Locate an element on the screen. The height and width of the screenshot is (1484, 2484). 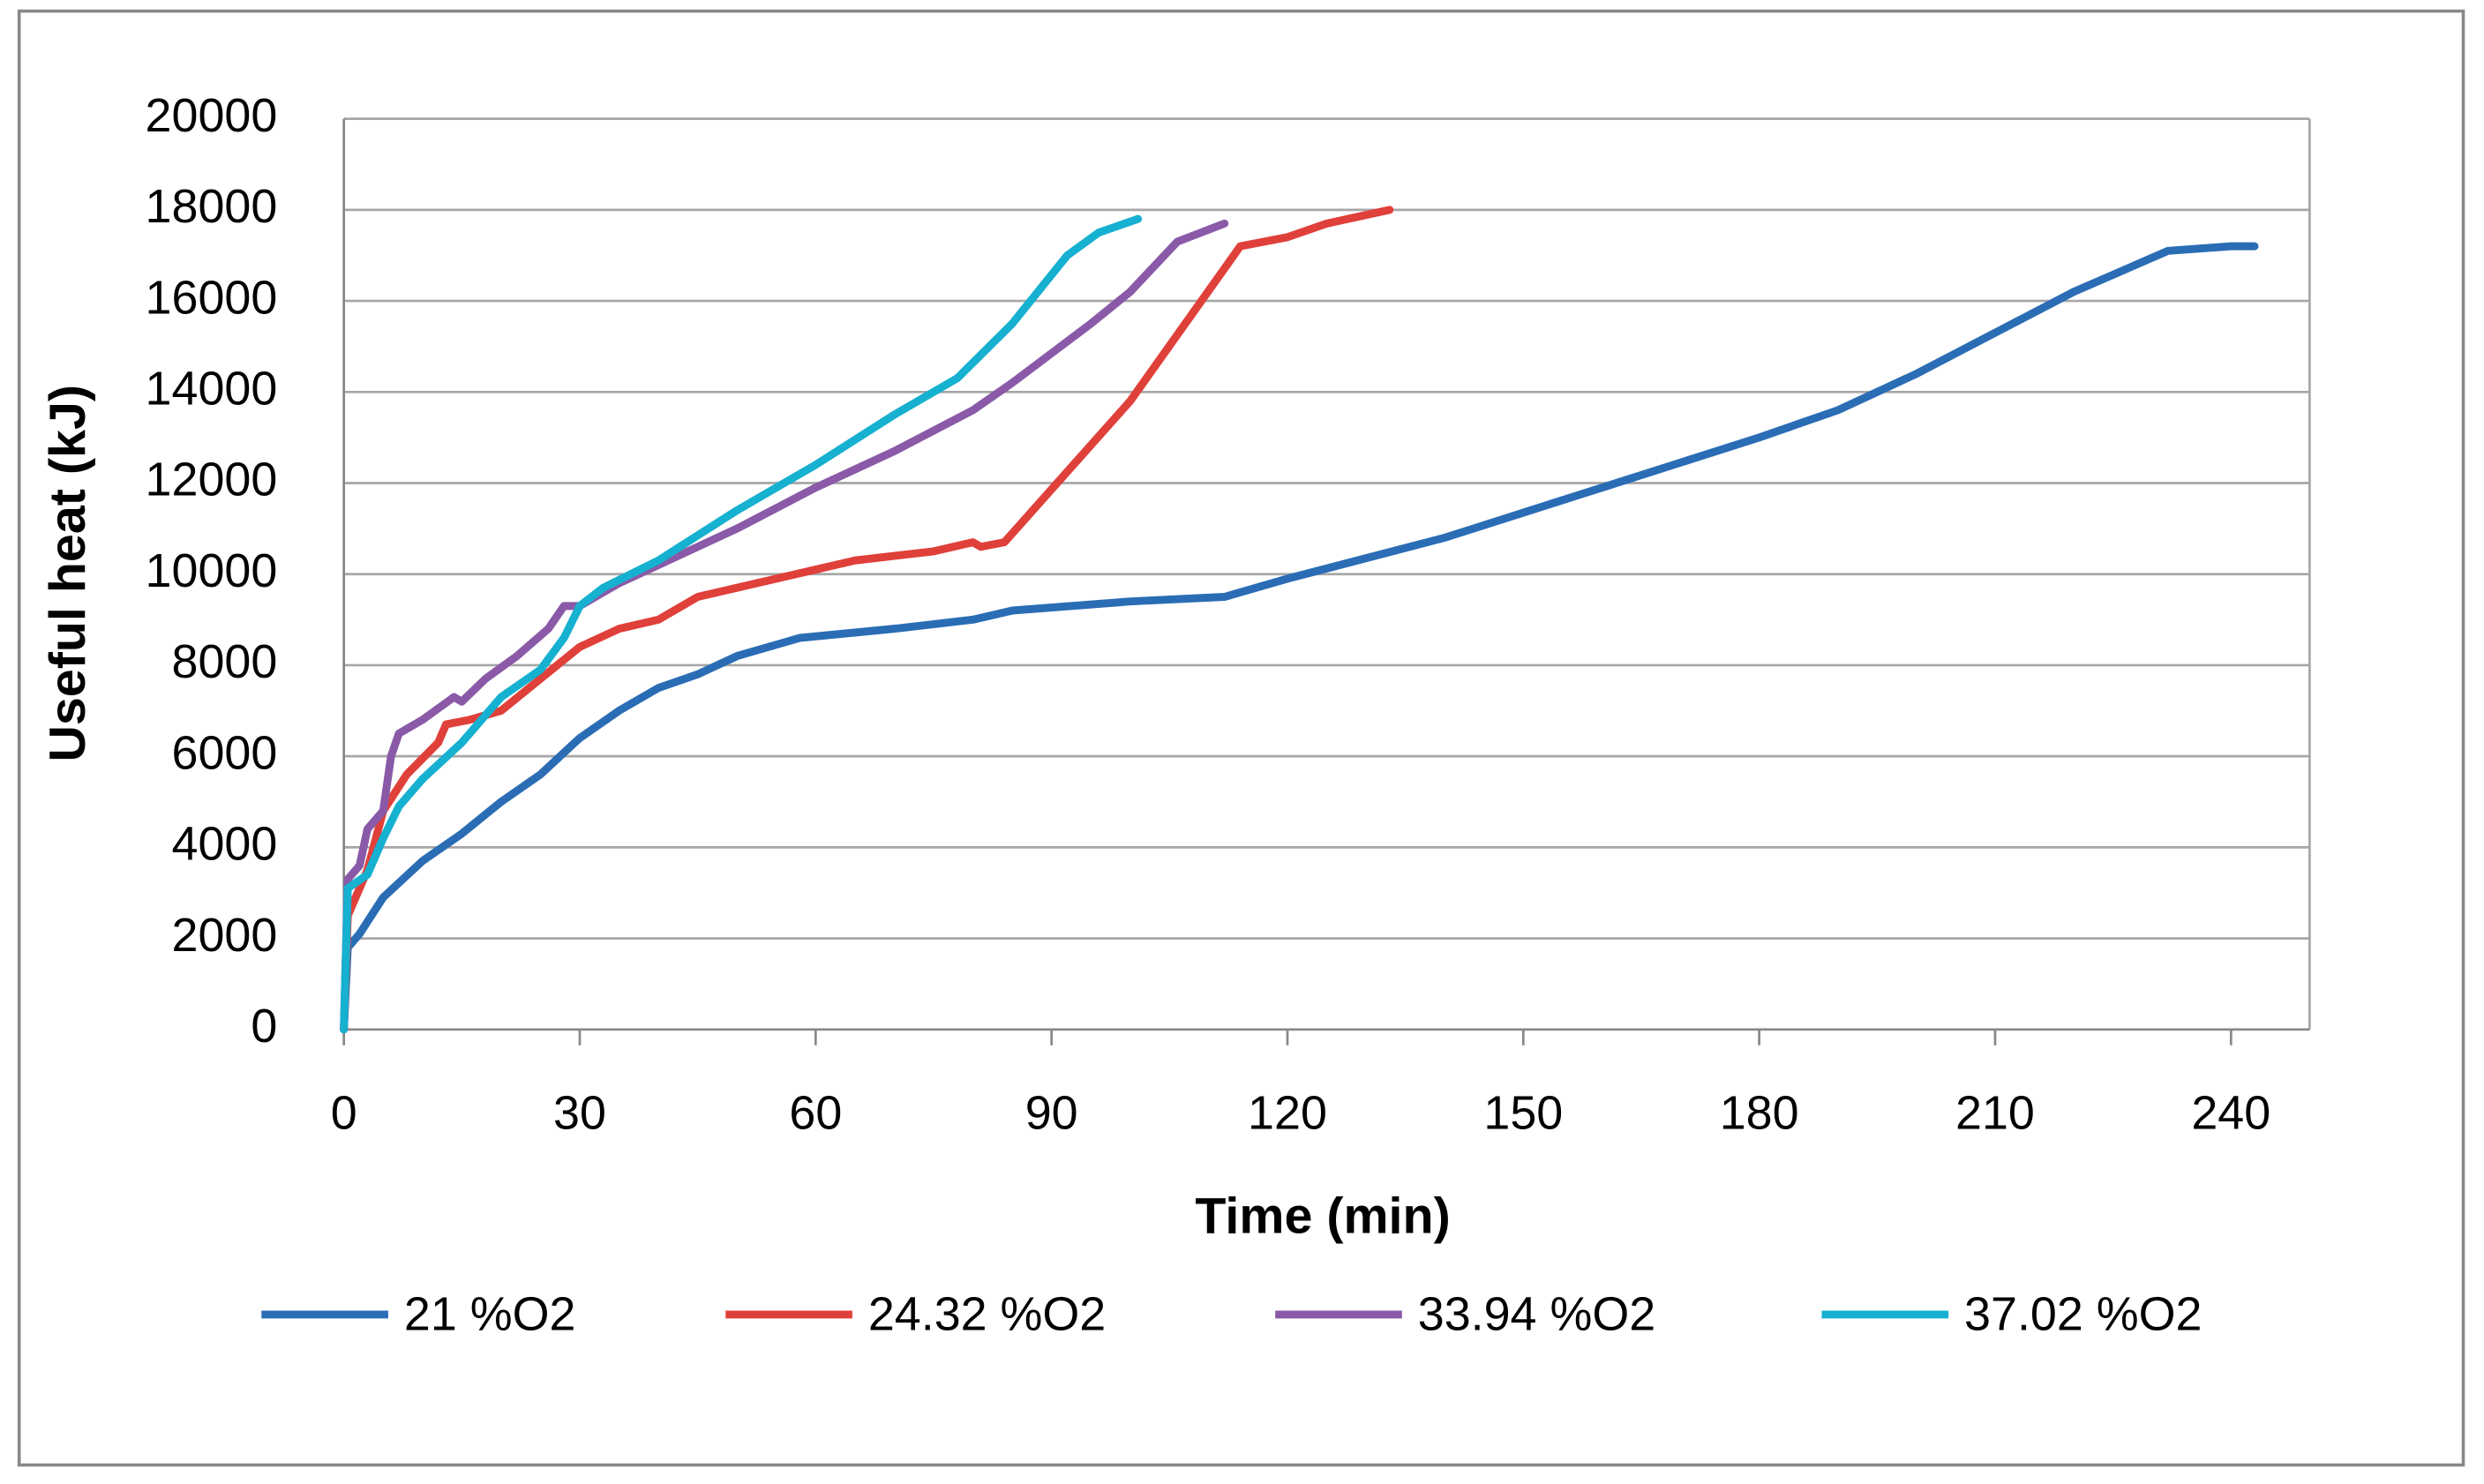
y-tick-label: 16000 is located at coordinates (212, 297).